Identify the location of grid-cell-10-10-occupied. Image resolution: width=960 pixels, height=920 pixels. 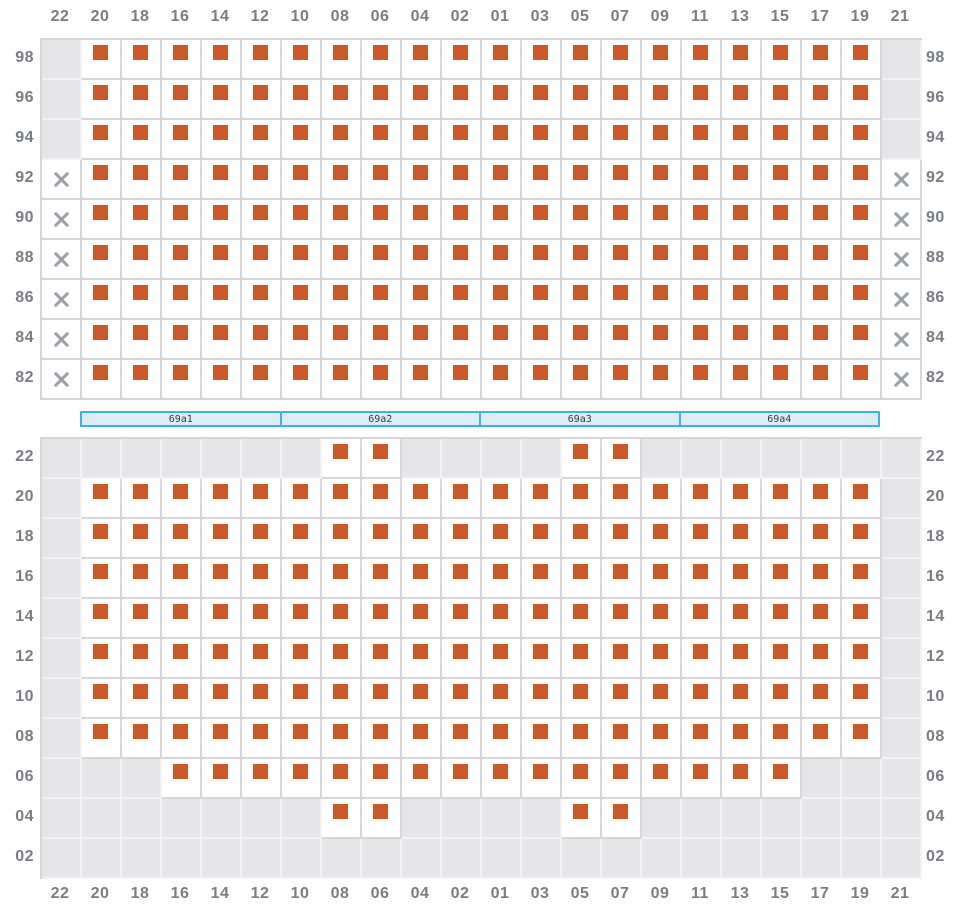
(302, 699).